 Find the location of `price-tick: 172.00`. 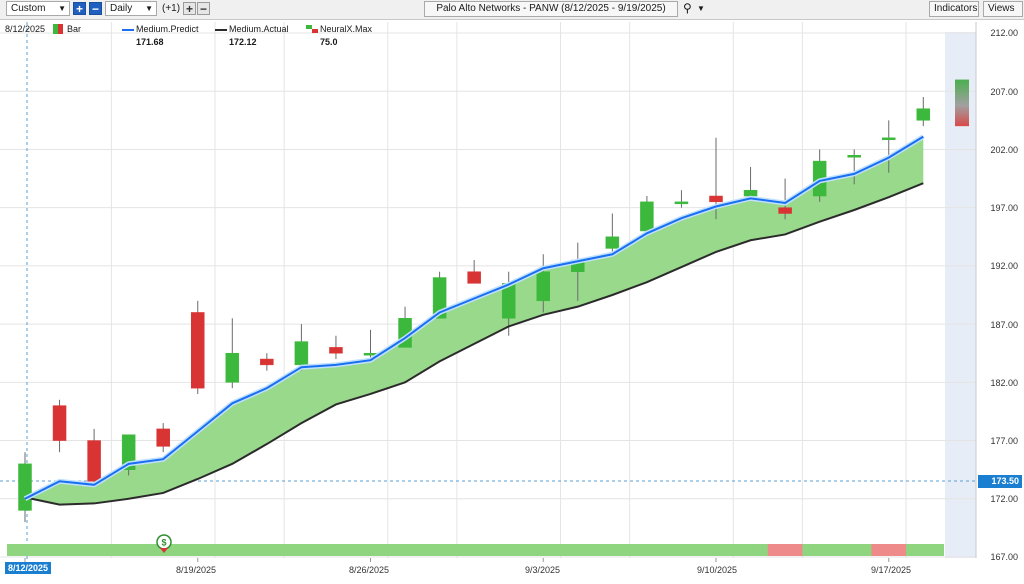

price-tick: 172.00 is located at coordinates (1004, 499).